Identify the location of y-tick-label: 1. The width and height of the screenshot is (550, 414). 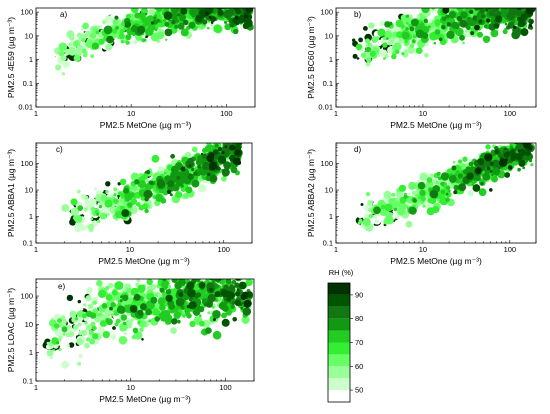
(31, 59).